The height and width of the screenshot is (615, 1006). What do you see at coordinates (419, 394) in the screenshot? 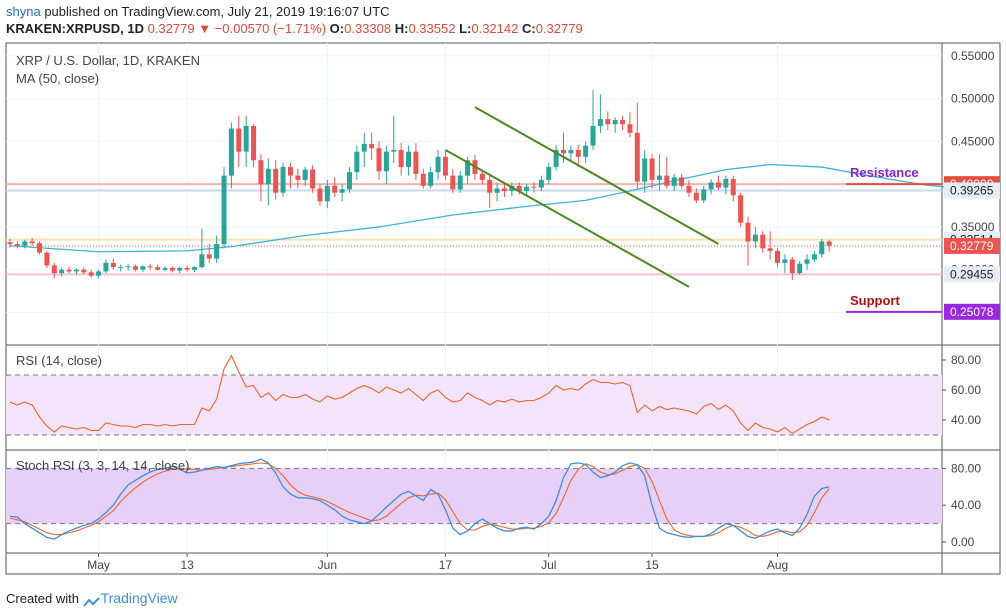
I see `rsi-line` at bounding box center [419, 394].